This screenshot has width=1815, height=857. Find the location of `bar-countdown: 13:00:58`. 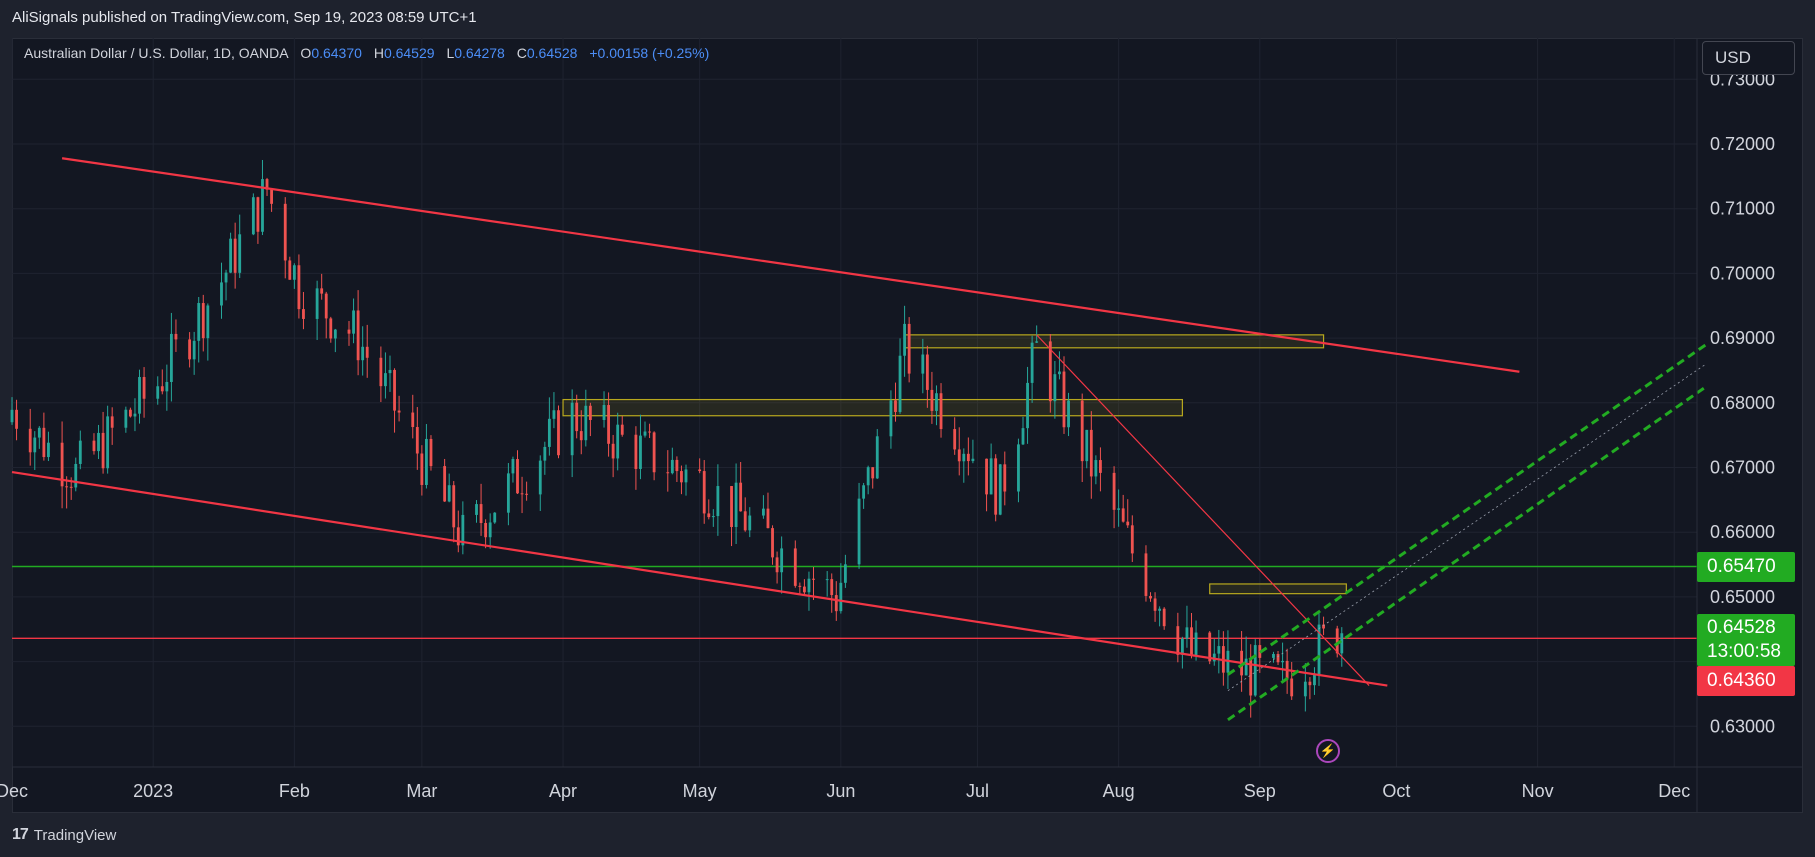

bar-countdown: 13:00:58 is located at coordinates (1744, 651).